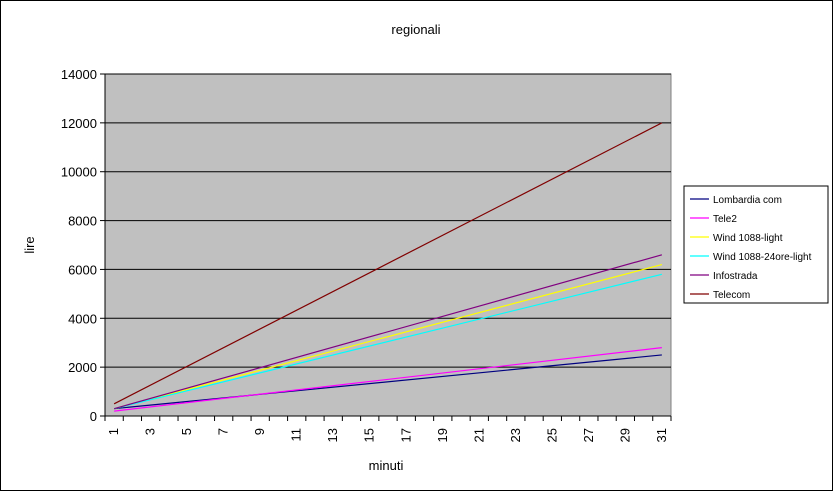  What do you see at coordinates (661, 435) in the screenshot?
I see `x-tick-label: 31` at bounding box center [661, 435].